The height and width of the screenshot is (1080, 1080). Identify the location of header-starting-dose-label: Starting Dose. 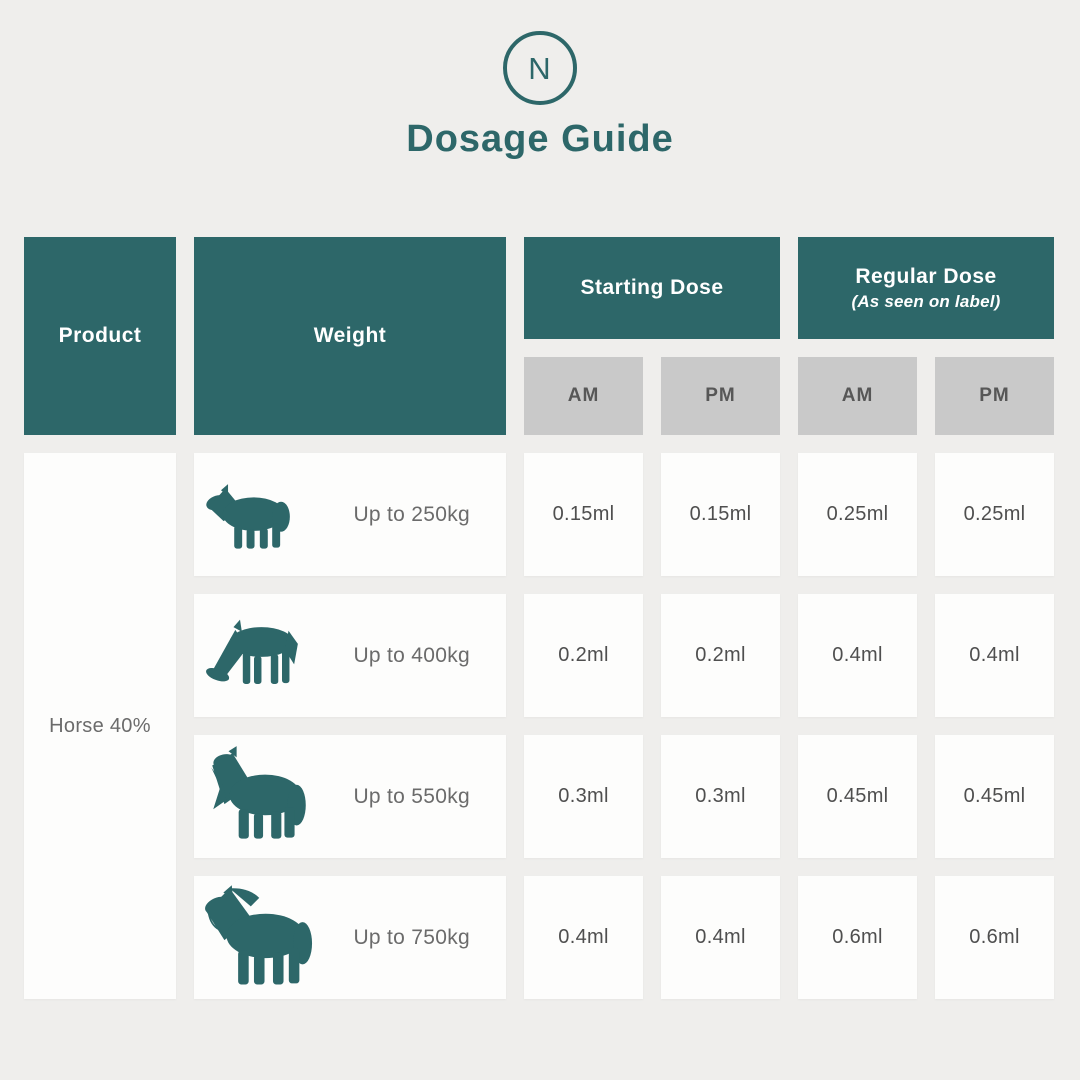
(652, 287).